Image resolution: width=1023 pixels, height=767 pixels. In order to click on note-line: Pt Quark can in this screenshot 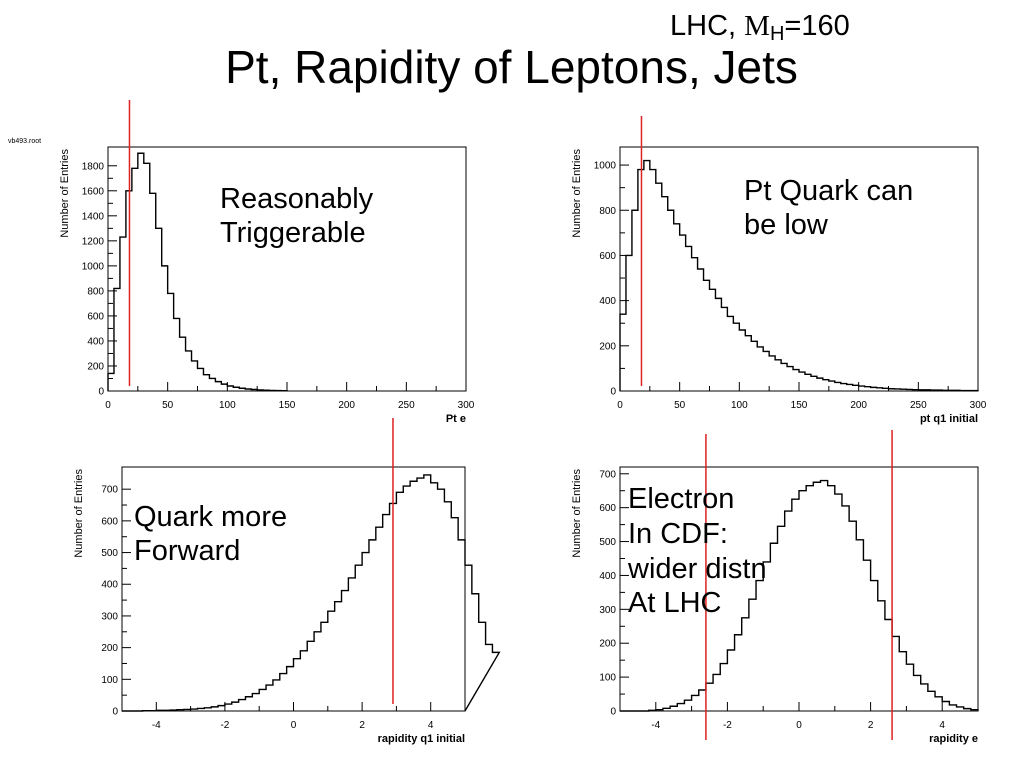, I will do `click(829, 191)`.